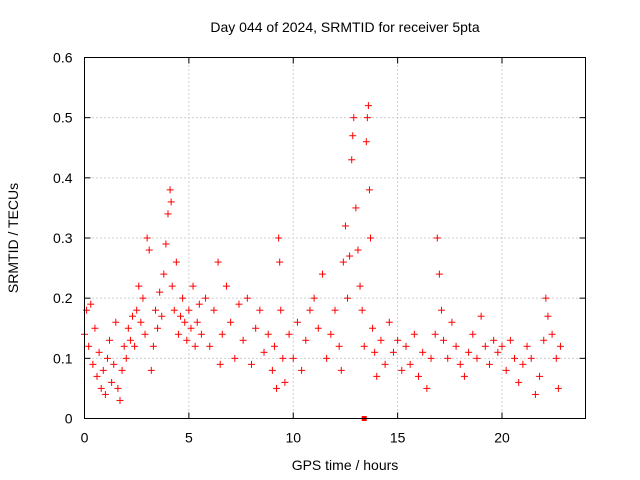 This screenshot has height=480, width=640. What do you see at coordinates (63, 298) in the screenshot?
I see `y-tick-label: 0.2` at bounding box center [63, 298].